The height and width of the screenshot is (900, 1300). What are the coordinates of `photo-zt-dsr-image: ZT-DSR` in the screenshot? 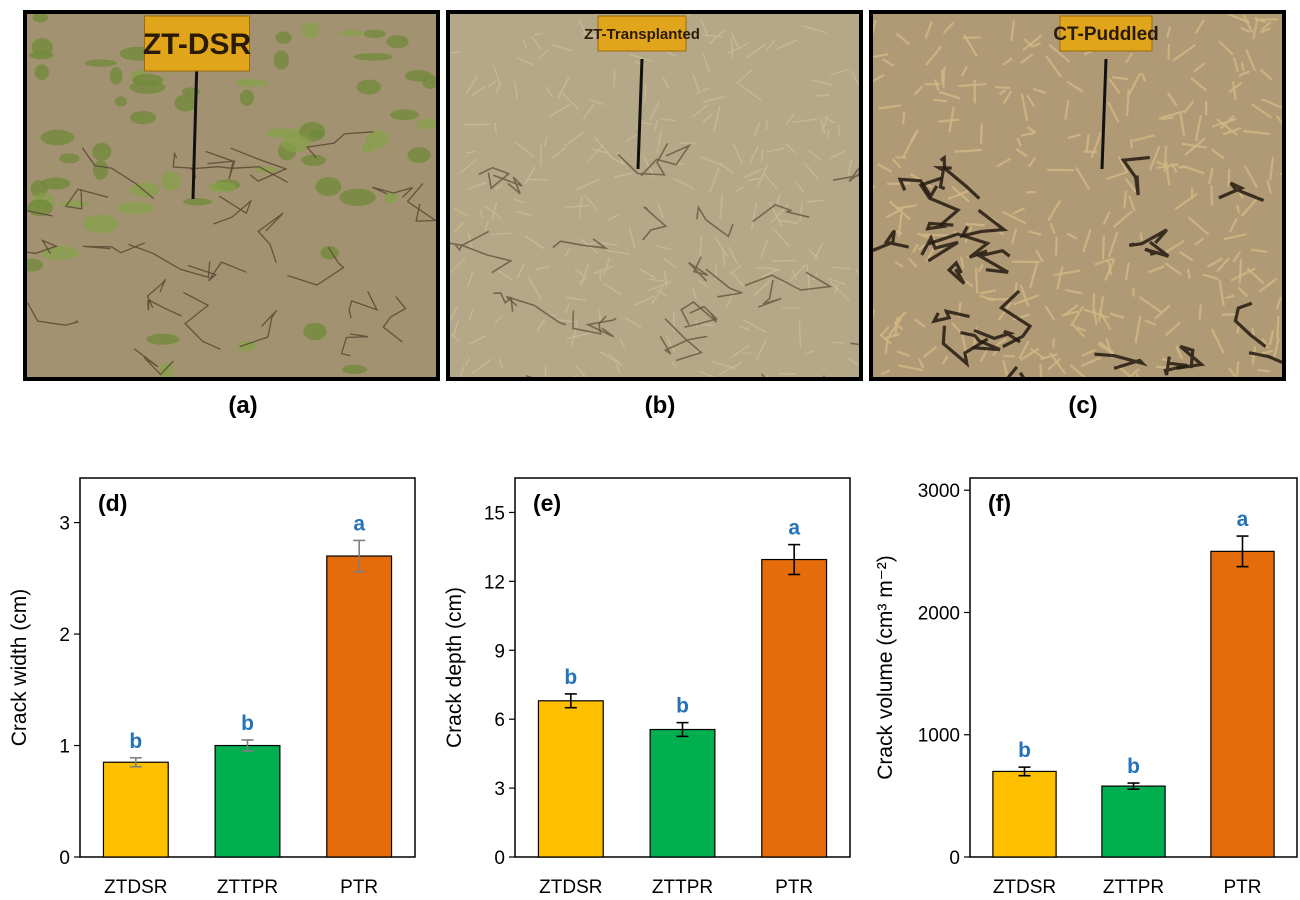 It's located at (231, 195).